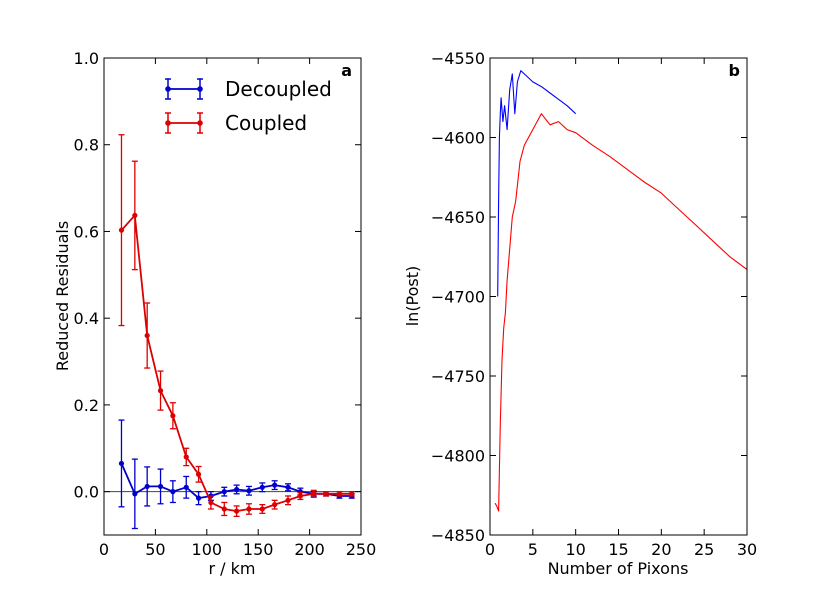 This screenshot has width=830, height=594. Describe the element at coordinates (258, 549) in the screenshot. I see `panel-a-xtick-label: 150` at that location.